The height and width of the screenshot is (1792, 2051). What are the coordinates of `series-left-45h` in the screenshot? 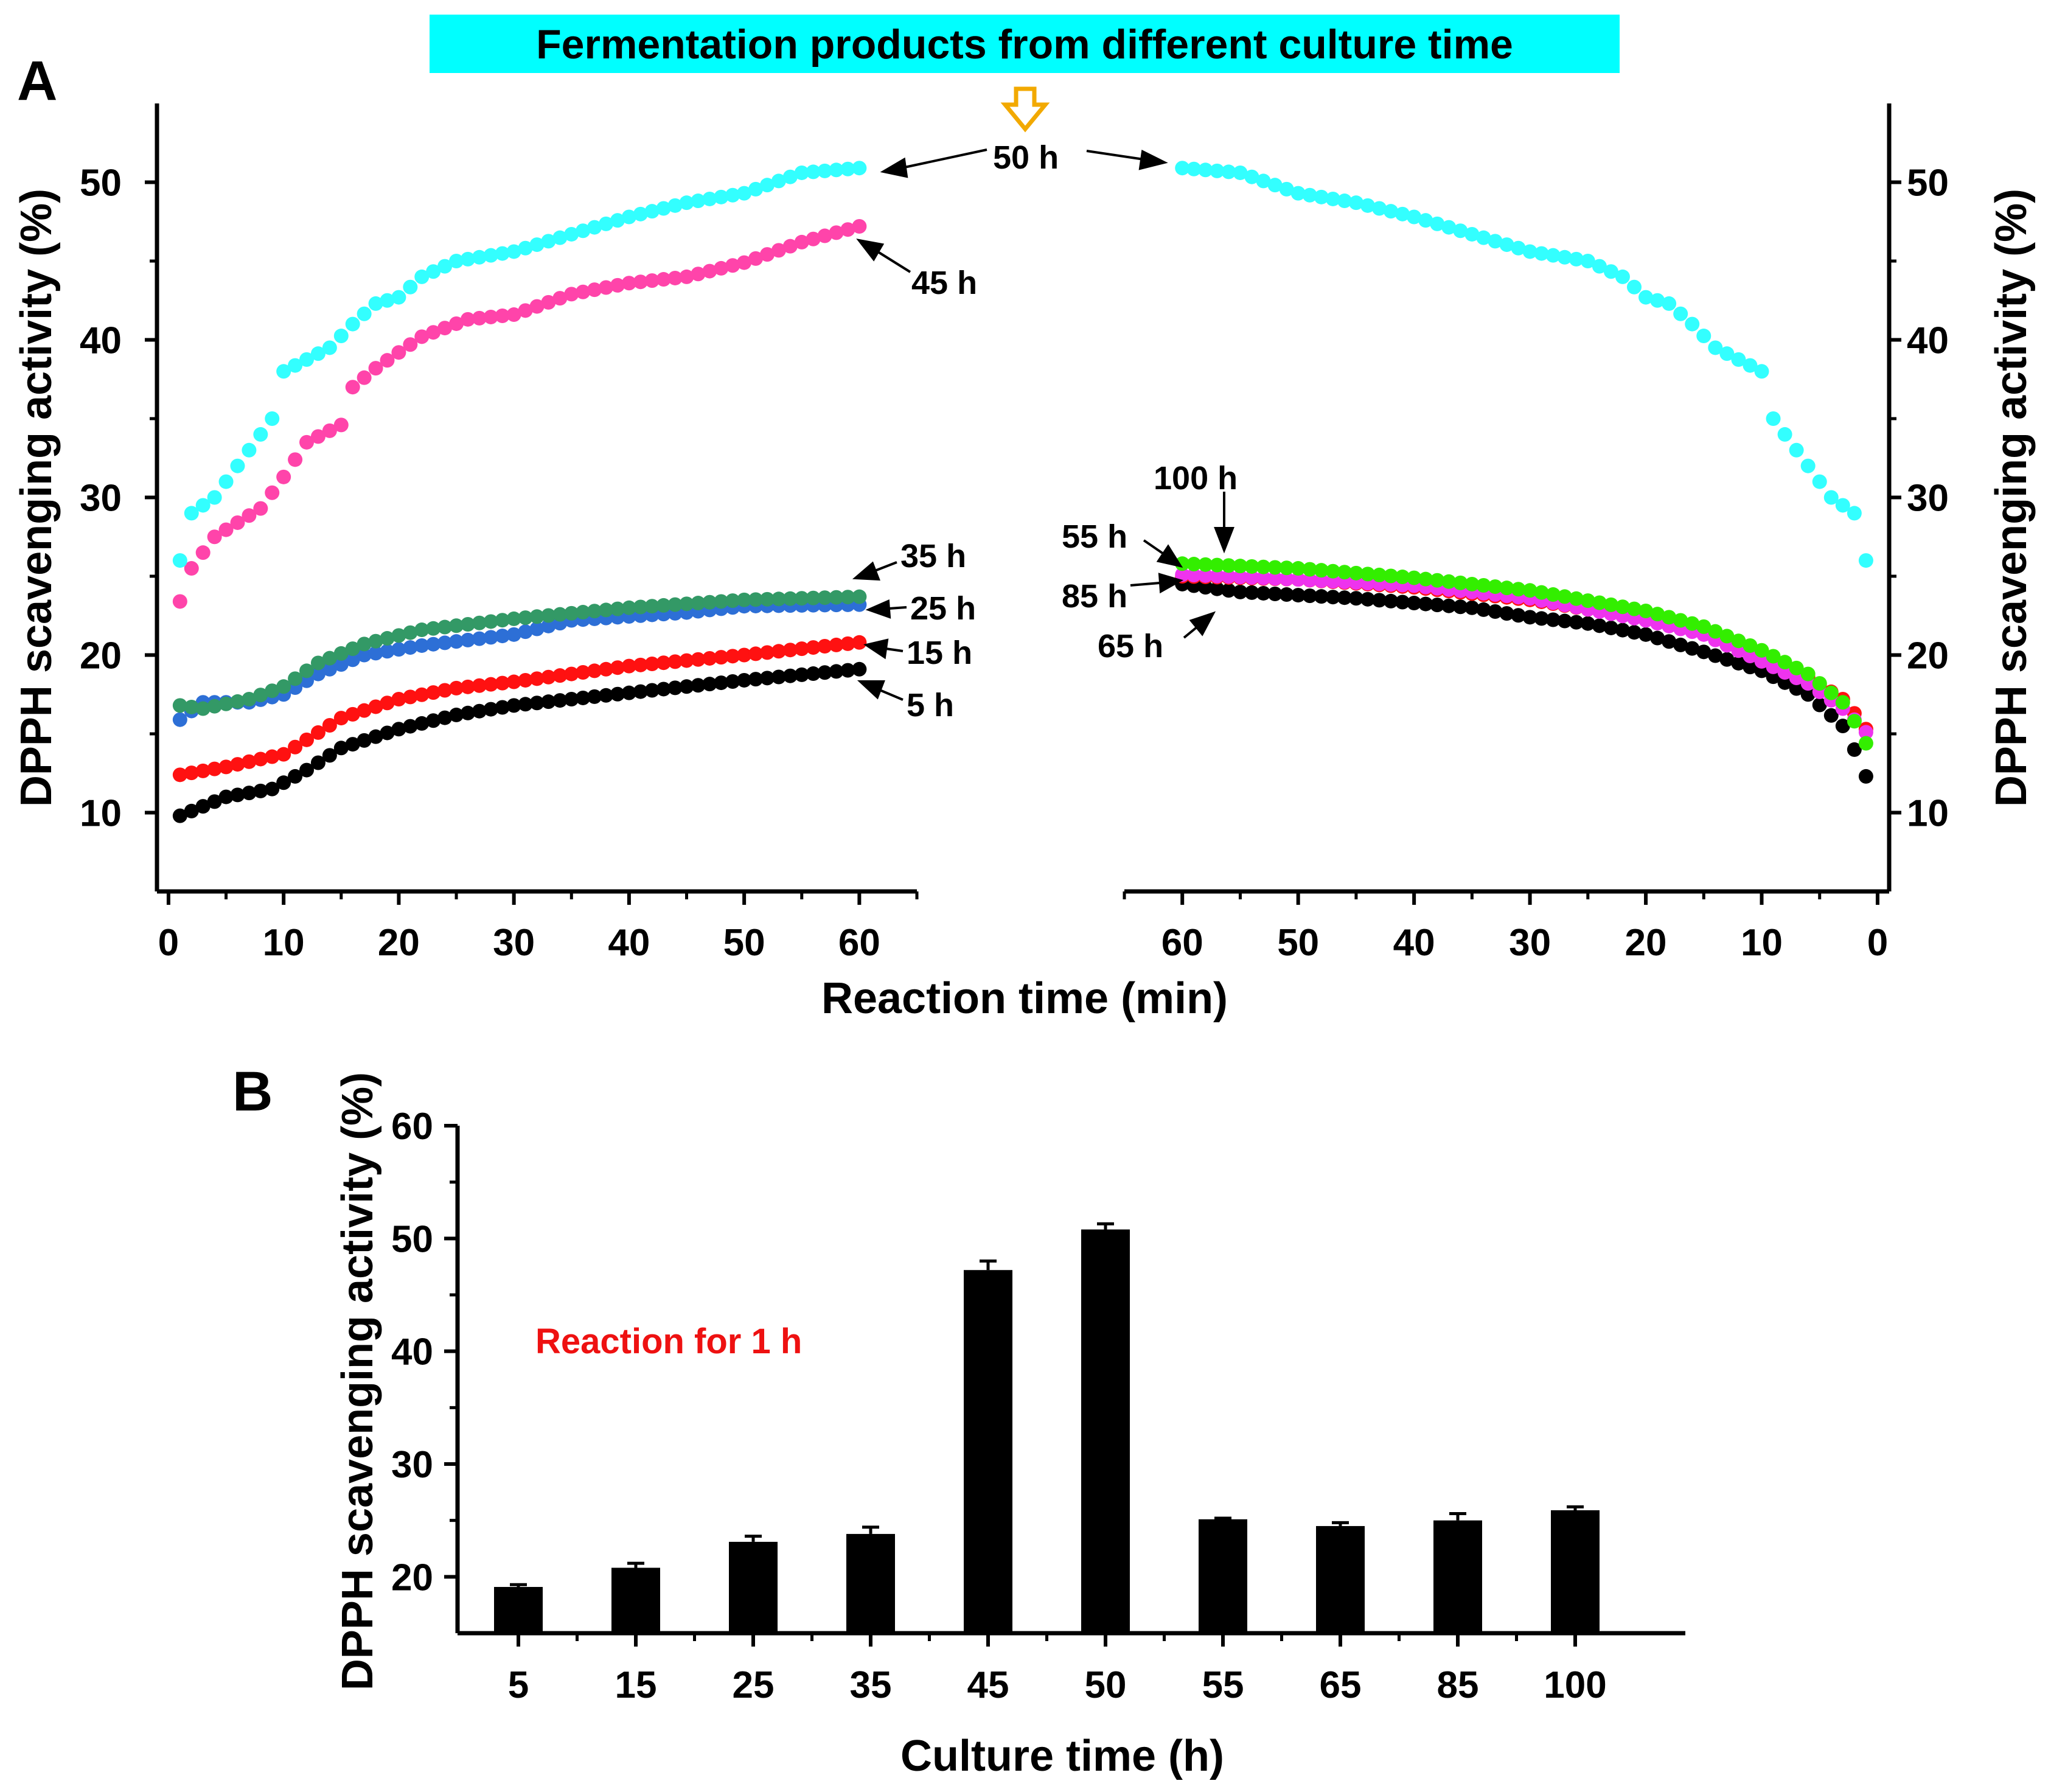 It's located at (519, 414).